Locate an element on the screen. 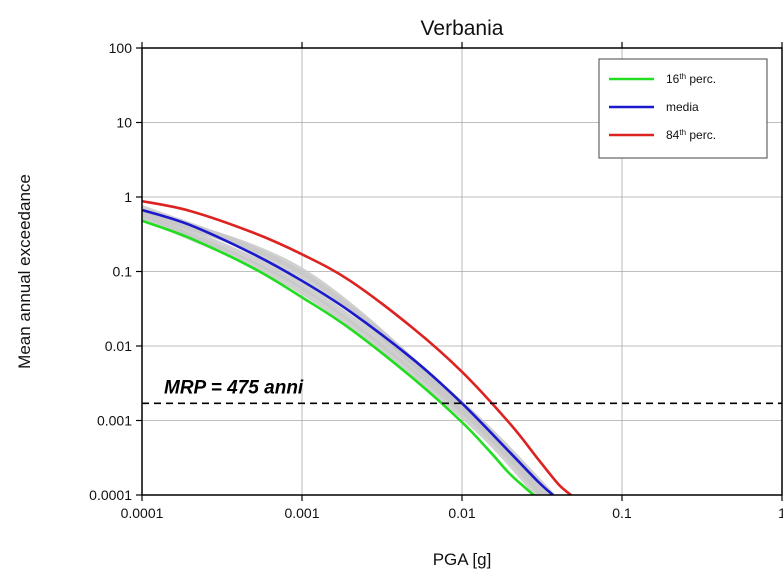 This screenshot has width=783, height=581. legend-label: media is located at coordinates (682, 107).